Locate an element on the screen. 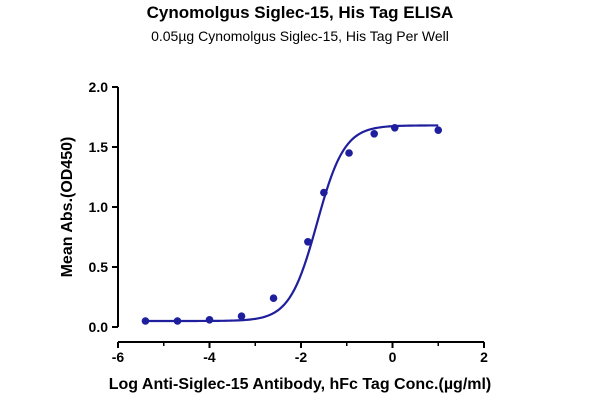  x-tick-label: 2 is located at coordinates (484, 357).